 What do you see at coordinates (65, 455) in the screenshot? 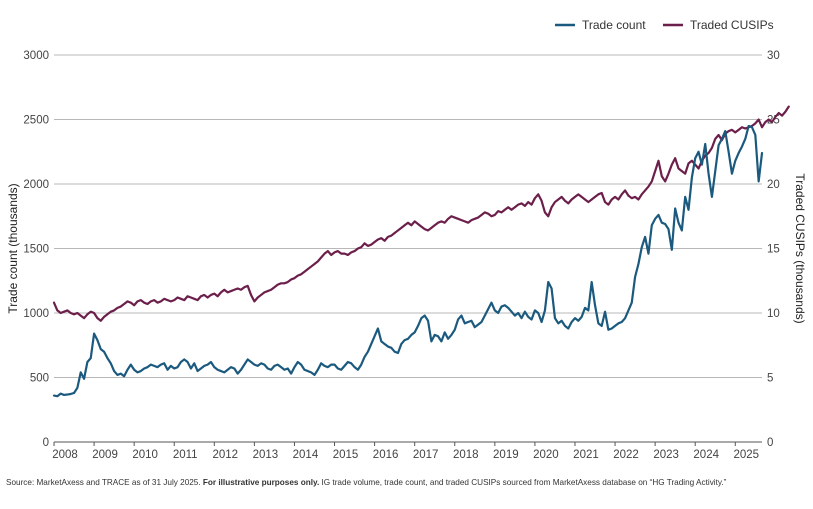
I see `x-tick-label: 2008` at bounding box center [65, 455].